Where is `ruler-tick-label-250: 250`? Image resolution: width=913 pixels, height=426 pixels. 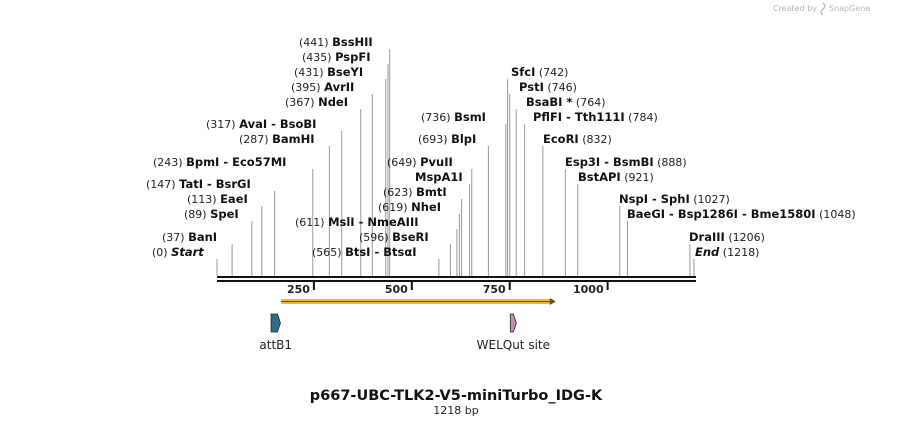 ruler-tick-label-250: 250 is located at coordinates (298, 289).